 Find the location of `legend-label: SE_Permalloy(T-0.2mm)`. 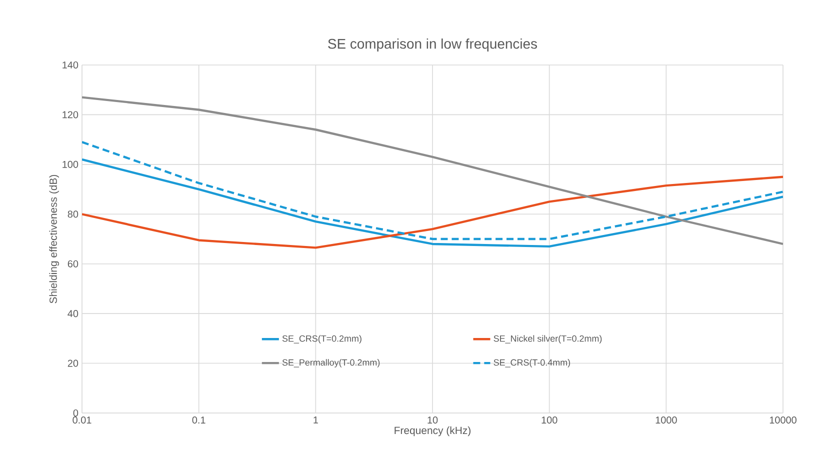

legend-label: SE_Permalloy(T-0.2mm) is located at coordinates (331, 363).